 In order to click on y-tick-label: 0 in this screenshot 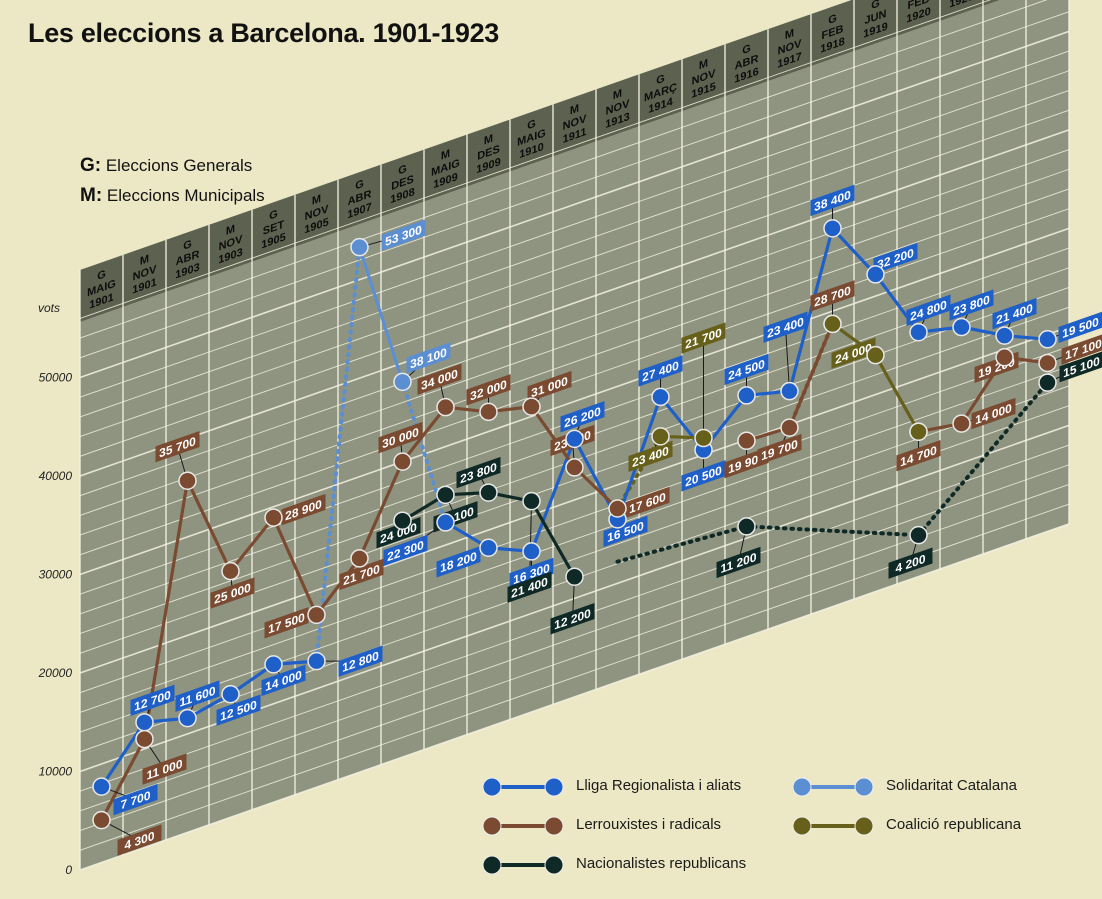, I will do `click(68, 870)`.